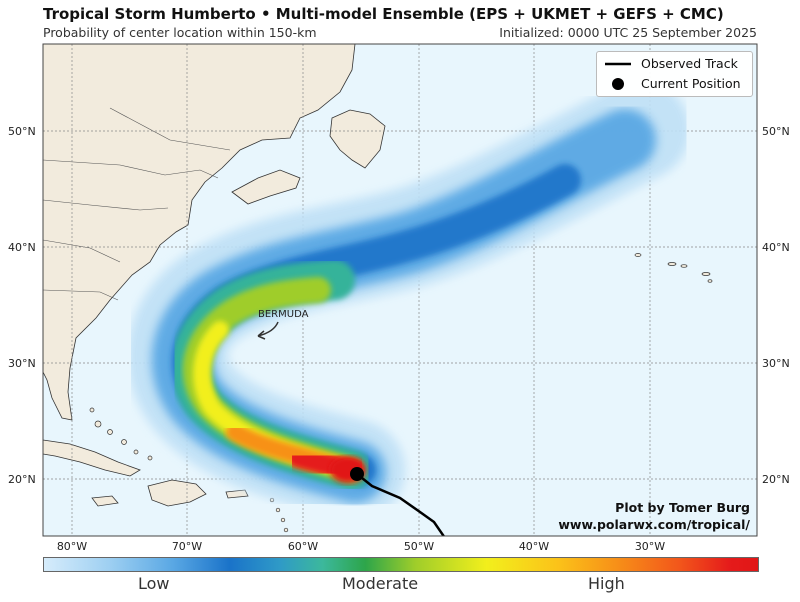 The height and width of the screenshot is (602, 800). Describe the element at coordinates (401, 564) in the screenshot. I see `probability-colorbar` at that location.